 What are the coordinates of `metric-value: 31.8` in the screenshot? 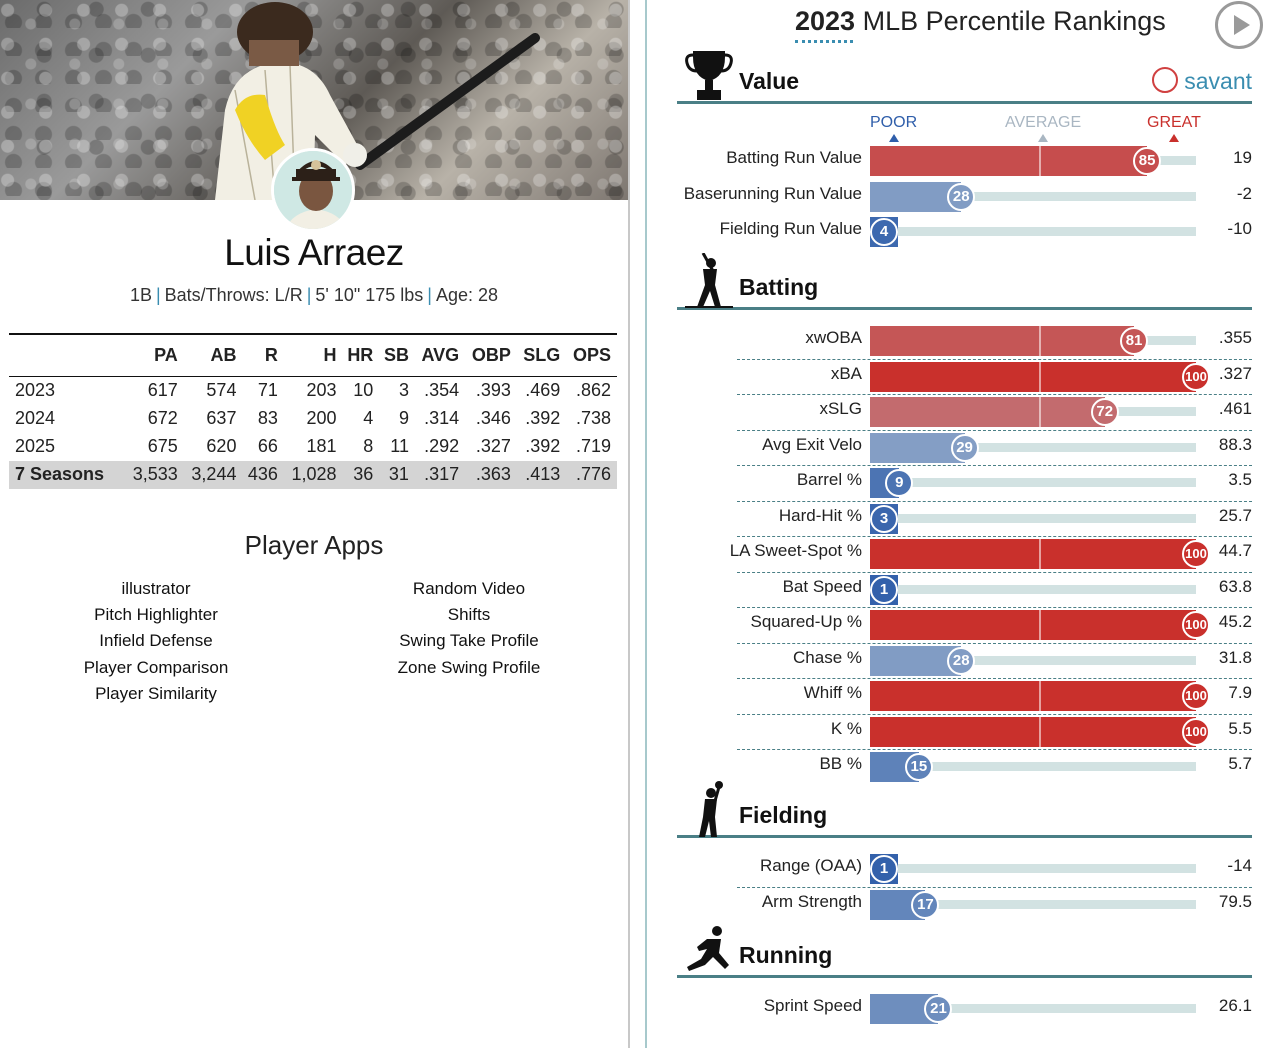 It's located at (1235, 657).